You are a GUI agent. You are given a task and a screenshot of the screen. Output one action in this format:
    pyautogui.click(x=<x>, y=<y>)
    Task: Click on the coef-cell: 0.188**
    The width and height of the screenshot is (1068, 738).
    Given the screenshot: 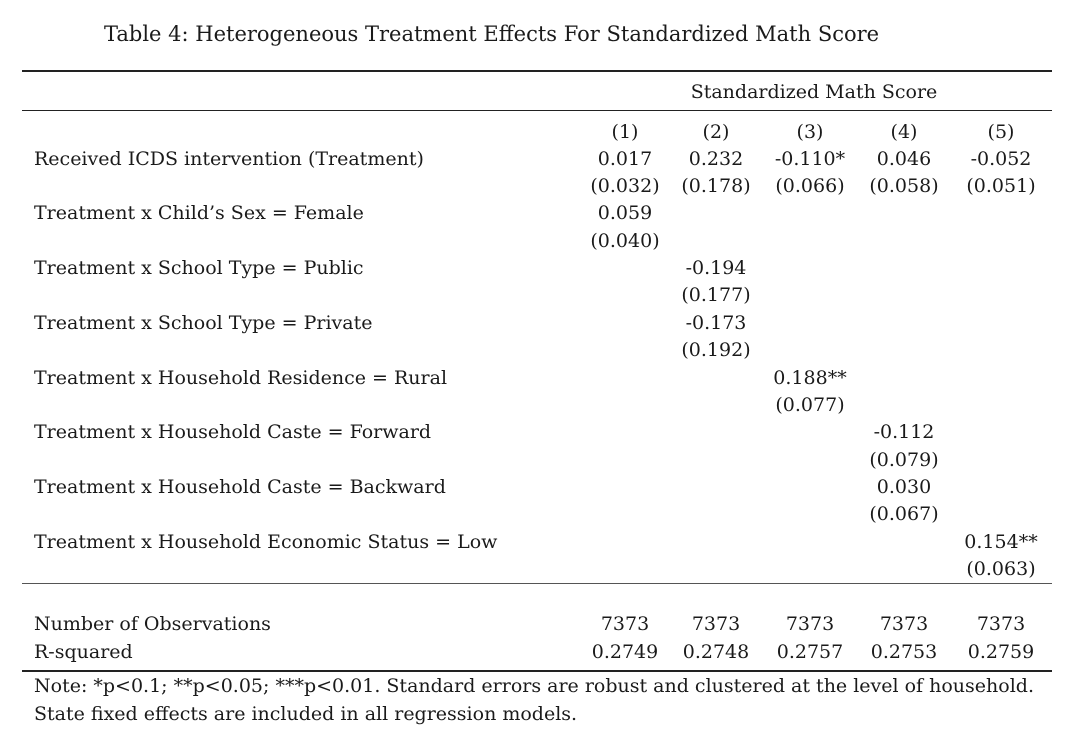 What is the action you would take?
    pyautogui.click(x=810, y=378)
    